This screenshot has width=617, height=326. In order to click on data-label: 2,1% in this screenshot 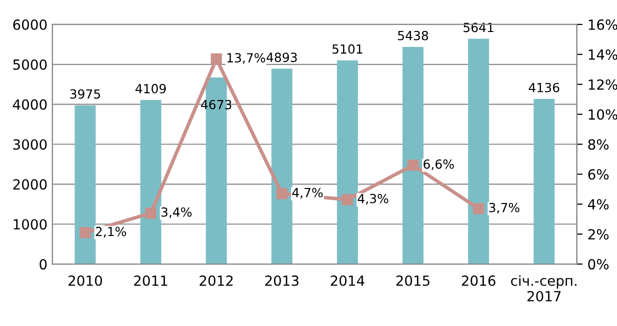, I will do `click(111, 232)`.